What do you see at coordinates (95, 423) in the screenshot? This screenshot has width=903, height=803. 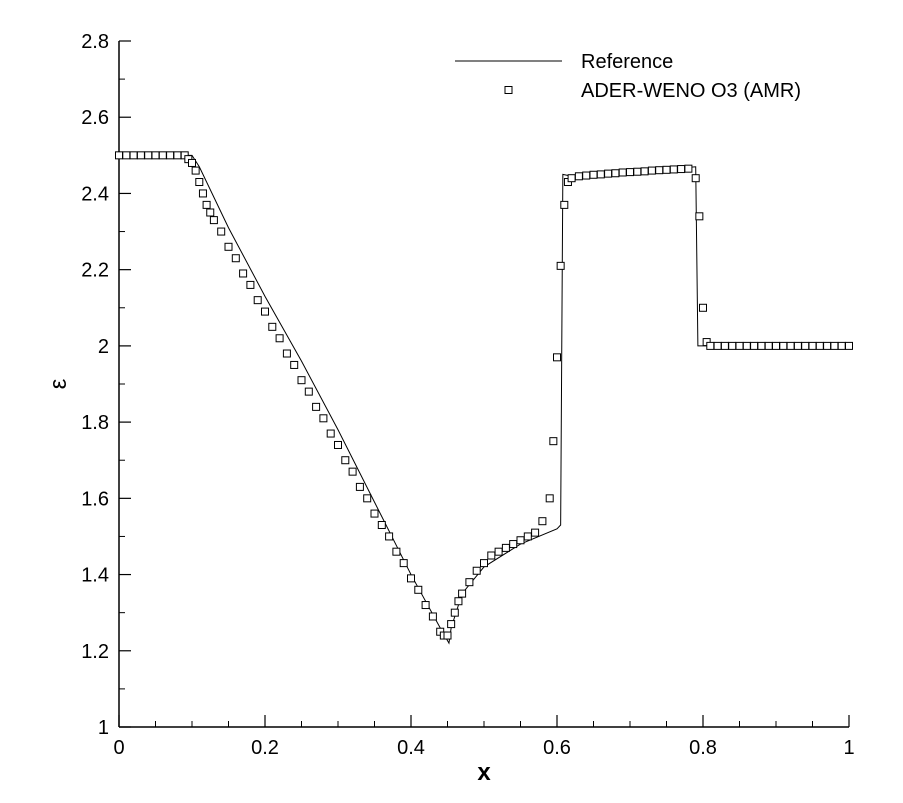 I see `y-tick-label: 1.8` at bounding box center [95, 423].